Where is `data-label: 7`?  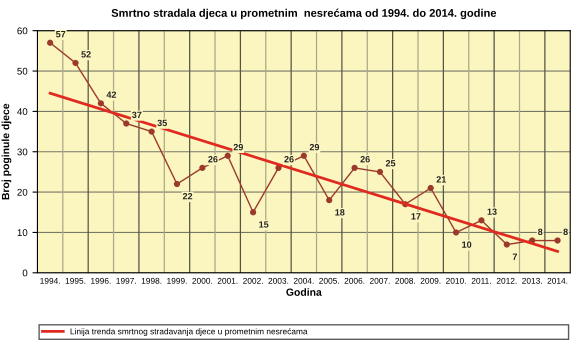
data-label: 7 is located at coordinates (514, 257).